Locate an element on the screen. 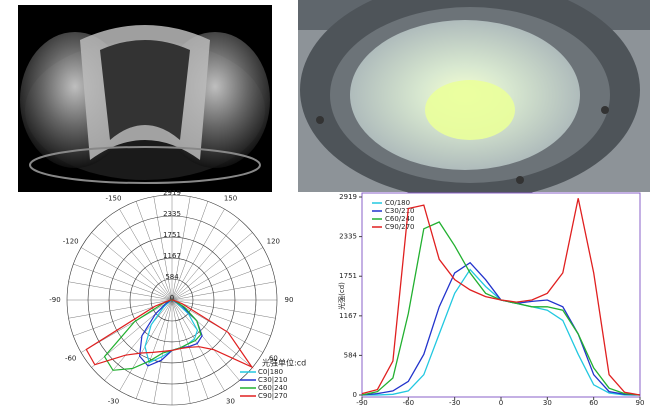  y-tick-label: 1751 is located at coordinates (348, 276).